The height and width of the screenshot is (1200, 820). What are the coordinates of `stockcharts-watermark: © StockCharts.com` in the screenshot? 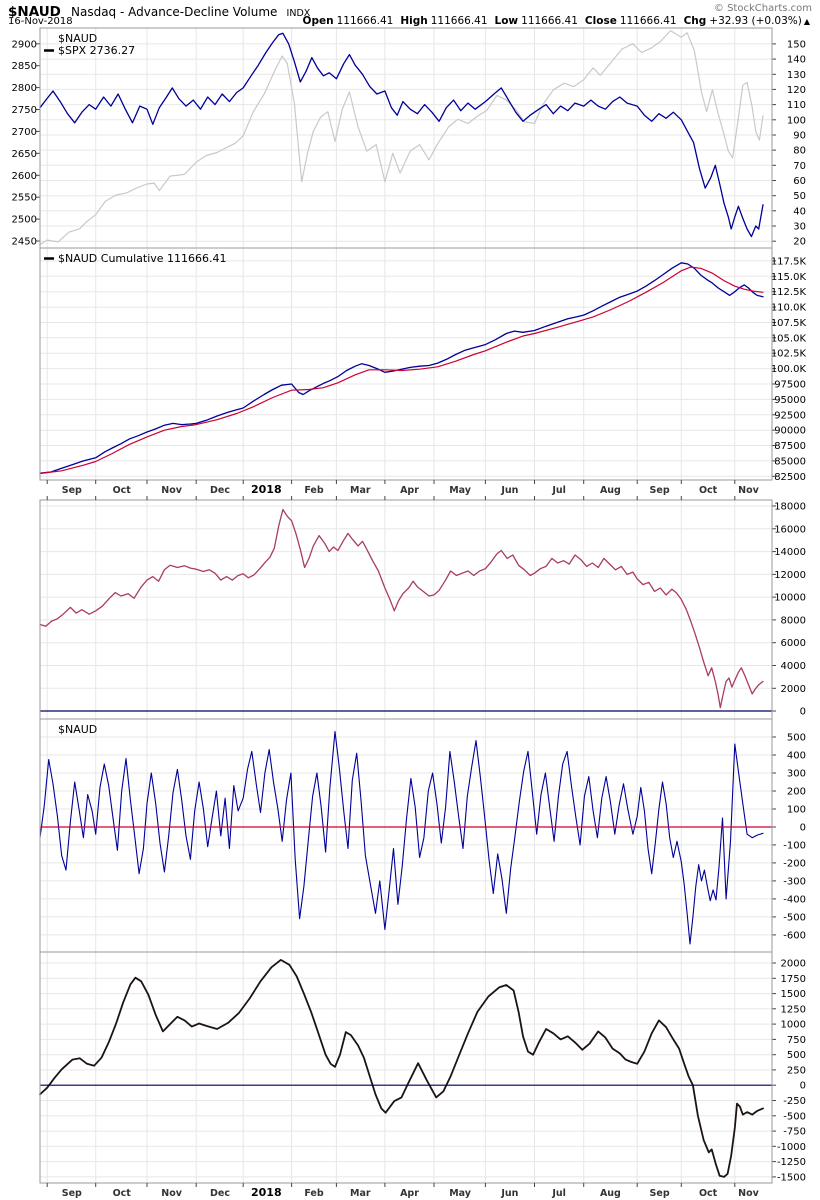 It's located at (762, 8).